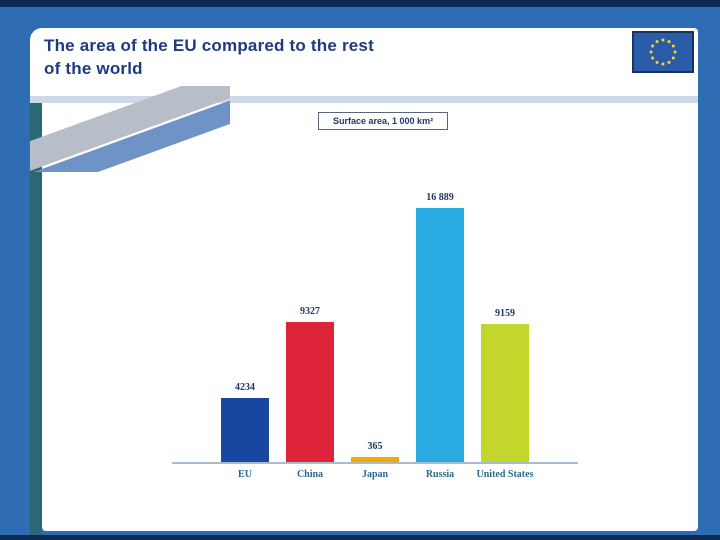  What do you see at coordinates (505, 474) in the screenshot?
I see `category-label-united-states: United States` at bounding box center [505, 474].